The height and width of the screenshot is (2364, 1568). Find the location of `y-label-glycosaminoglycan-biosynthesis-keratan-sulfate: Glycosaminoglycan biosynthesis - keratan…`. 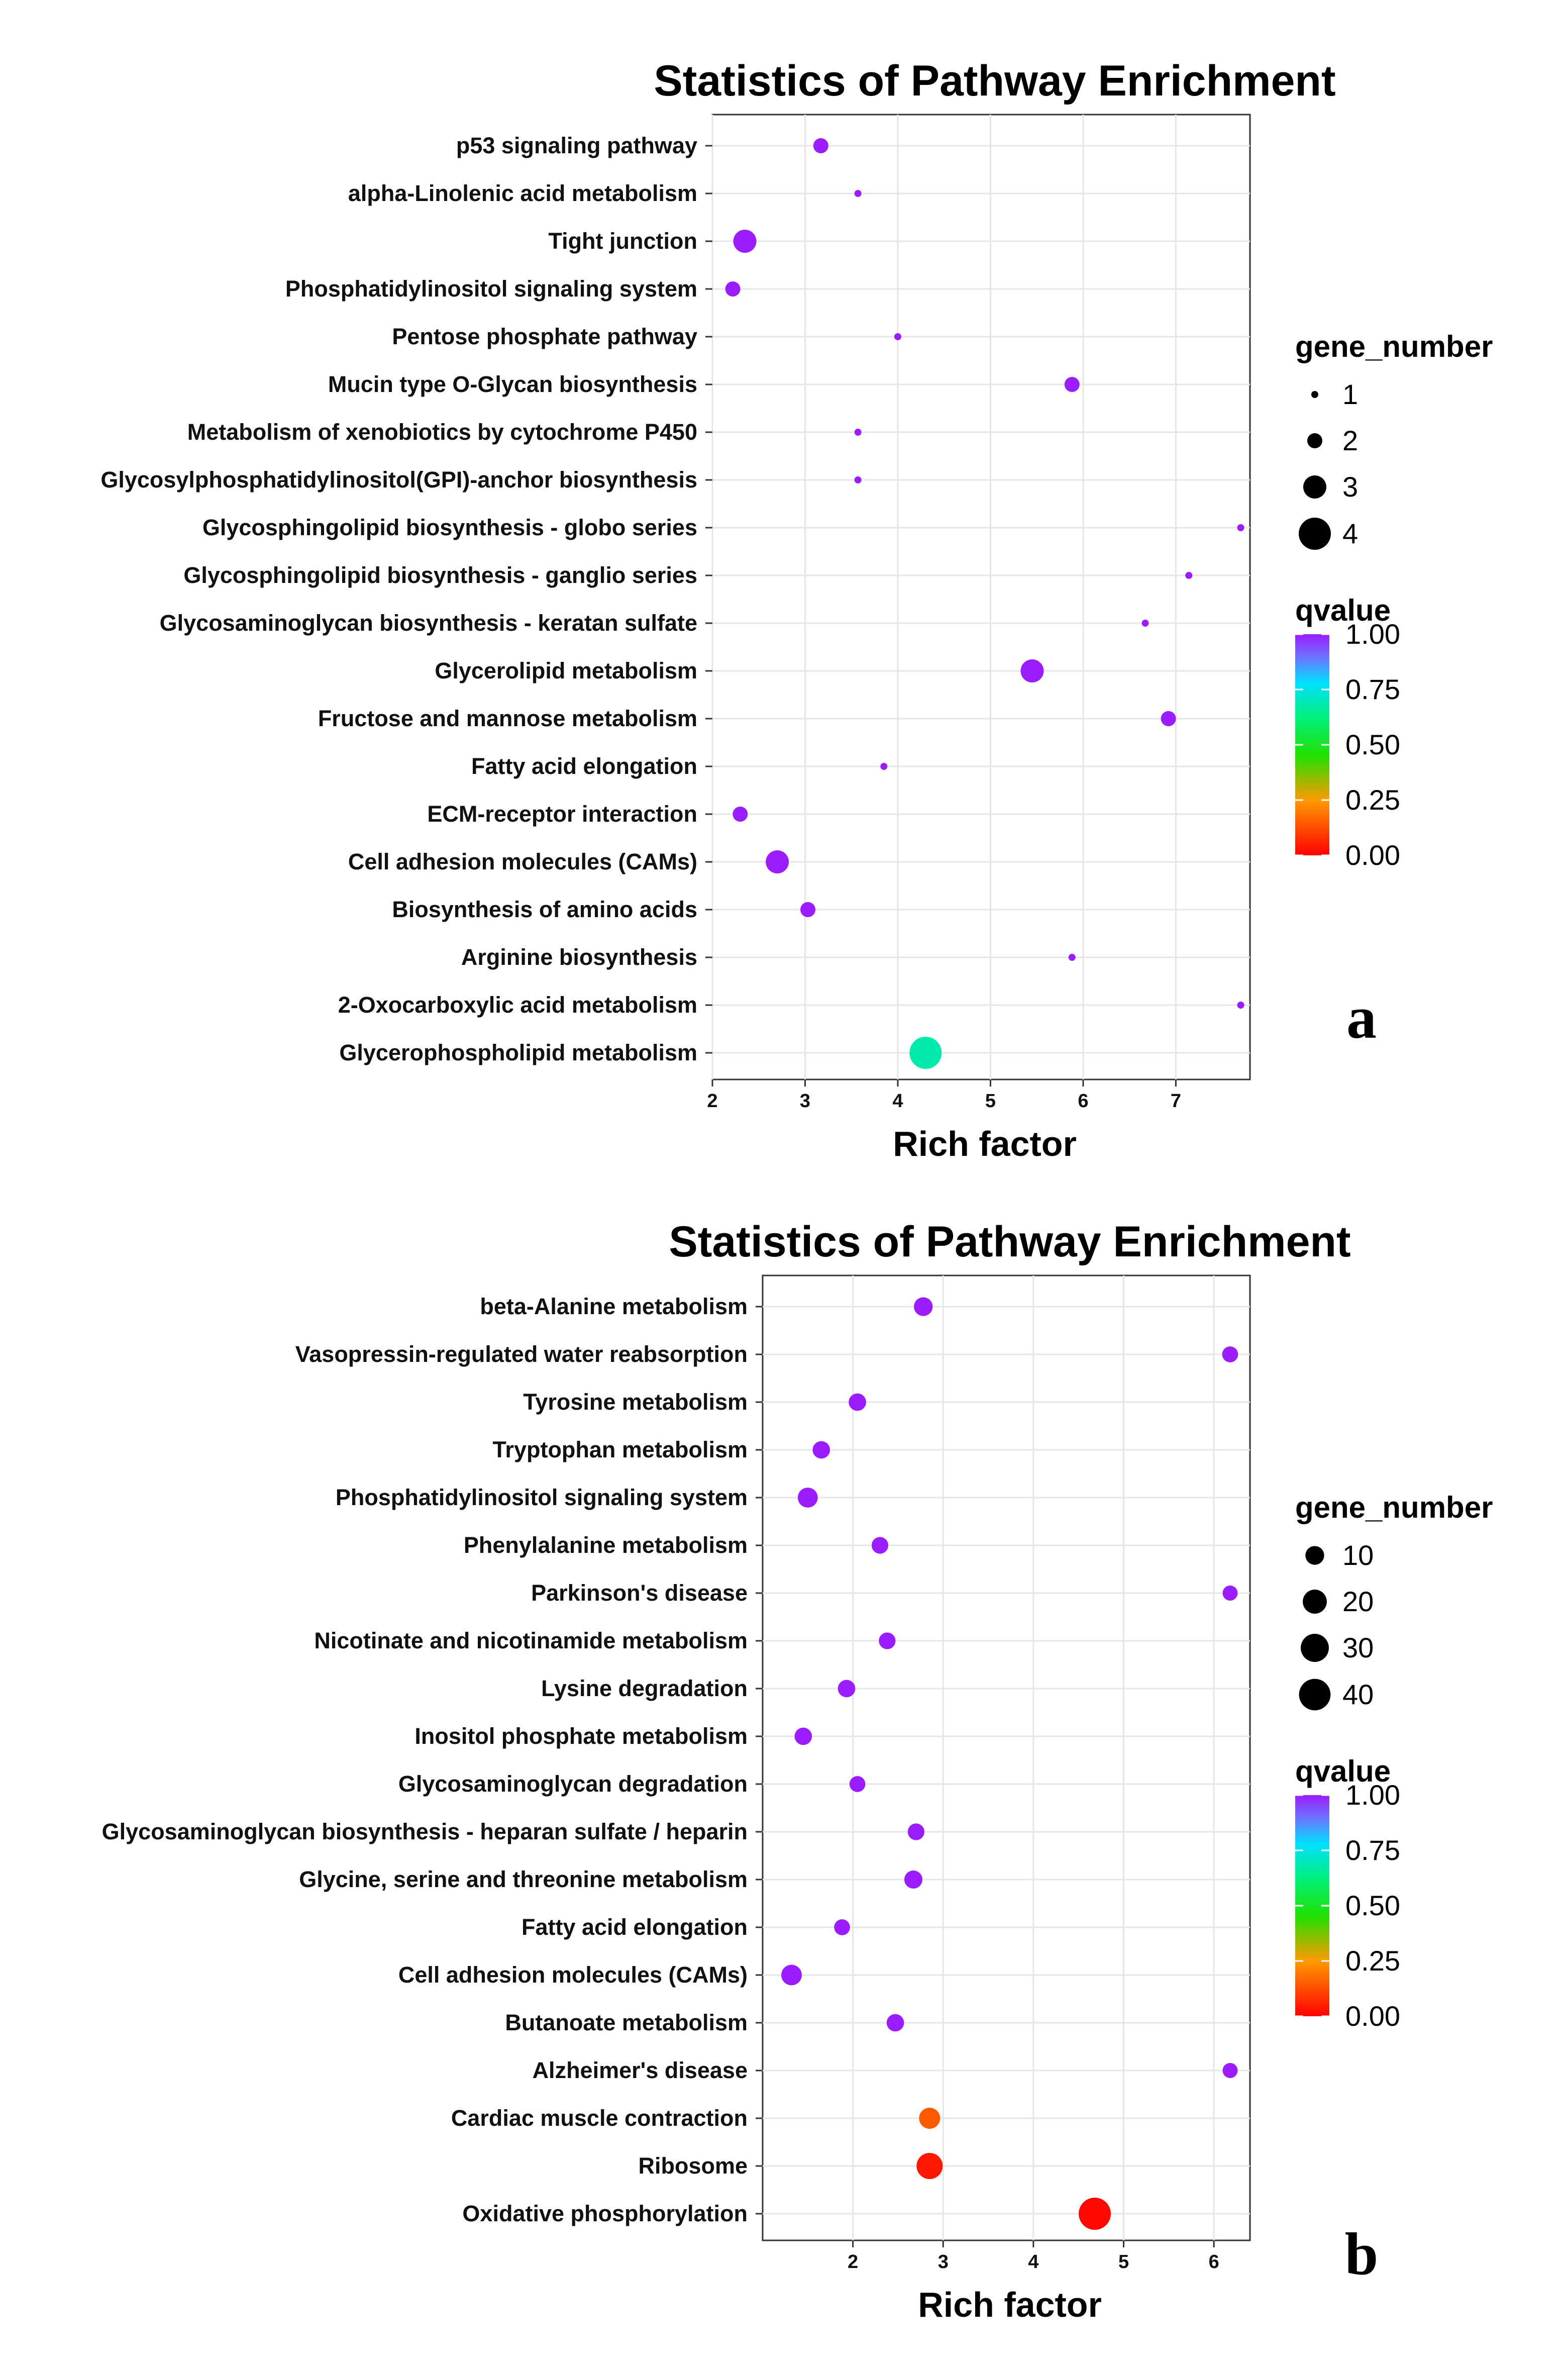

y-label-glycosaminoglycan-biosynthesis-keratan-sulfate: Glycosaminoglycan biosynthesis - keratan… is located at coordinates (428, 623).